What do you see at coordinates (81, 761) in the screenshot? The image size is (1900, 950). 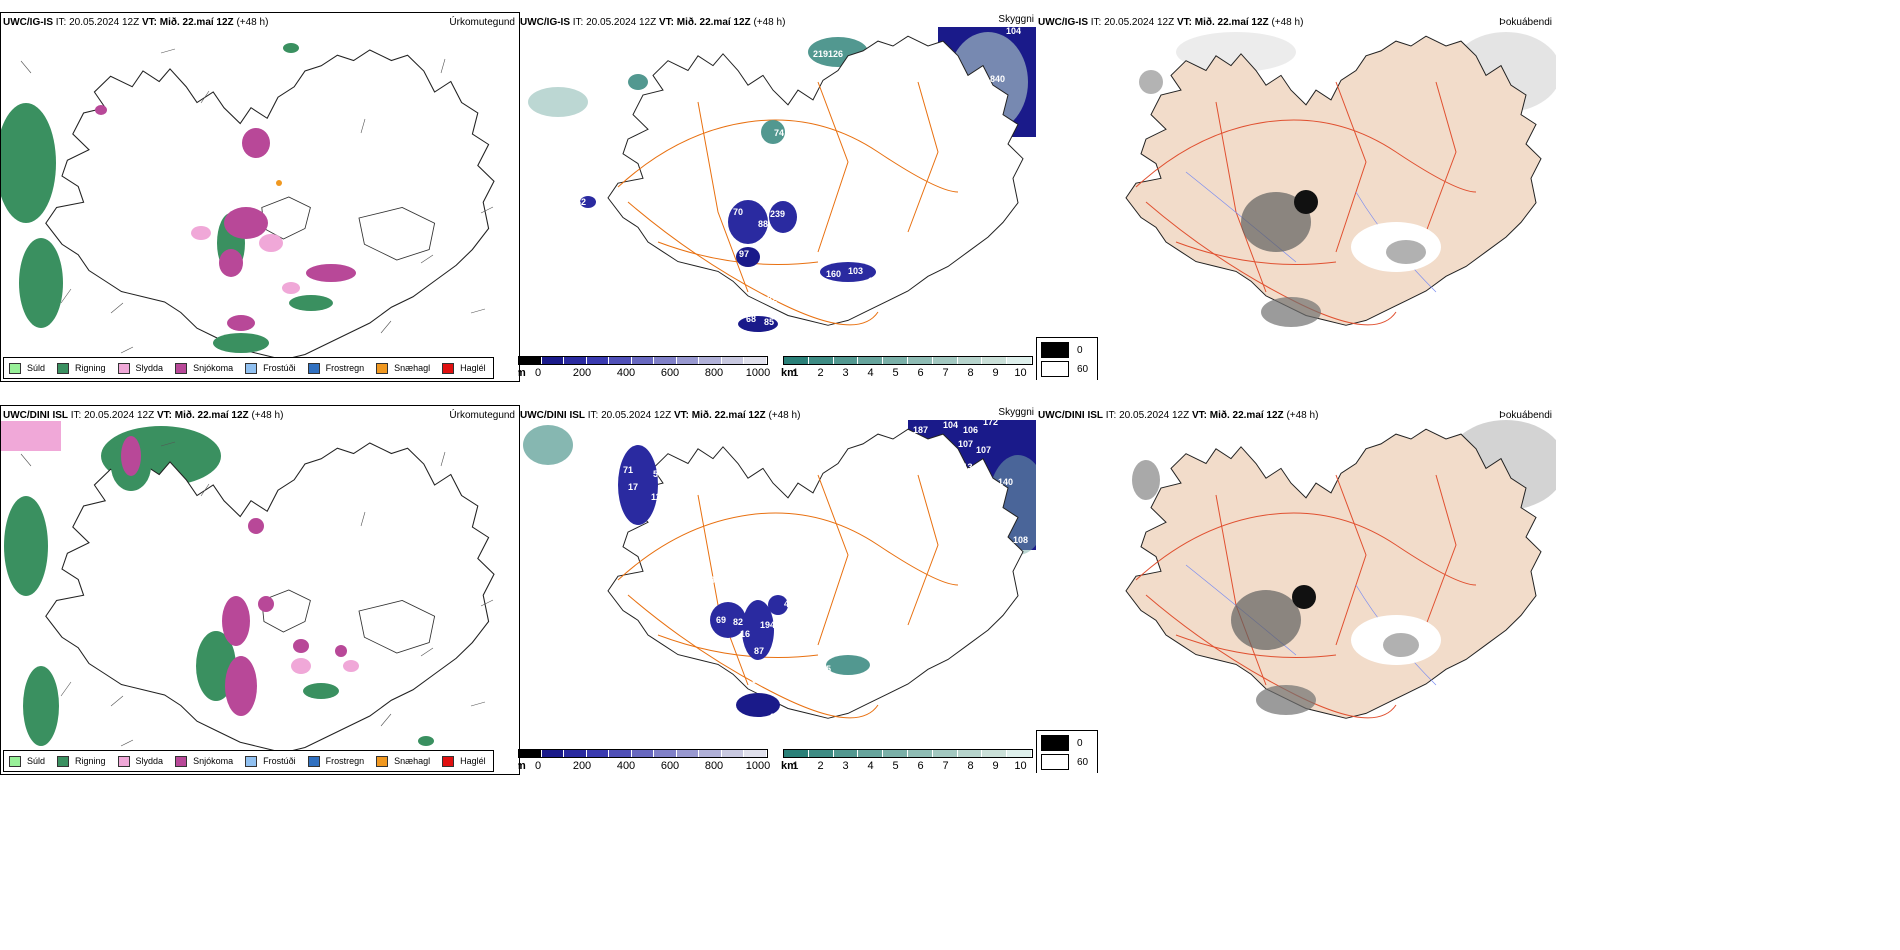 I see `legend-item-rain: Rigning` at bounding box center [81, 761].